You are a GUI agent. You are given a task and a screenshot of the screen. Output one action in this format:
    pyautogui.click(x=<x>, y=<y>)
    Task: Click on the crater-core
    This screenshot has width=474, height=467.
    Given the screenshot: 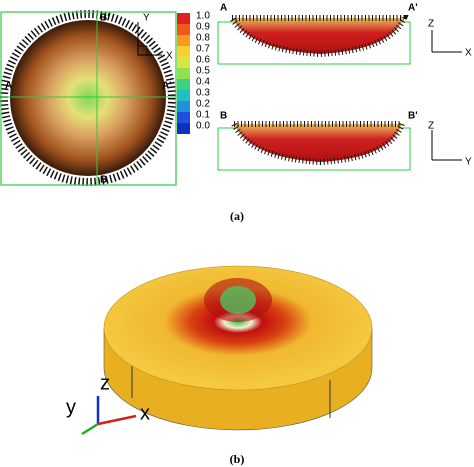 What is the action you would take?
    pyautogui.click(x=238, y=300)
    